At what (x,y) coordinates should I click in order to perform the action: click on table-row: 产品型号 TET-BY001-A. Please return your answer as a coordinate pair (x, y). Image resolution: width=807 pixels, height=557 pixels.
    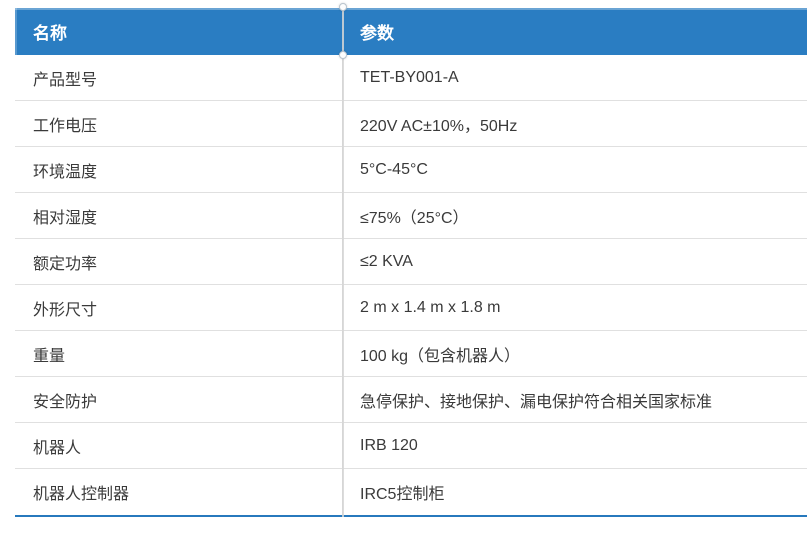
    Looking at the image, I should click on (411, 78).